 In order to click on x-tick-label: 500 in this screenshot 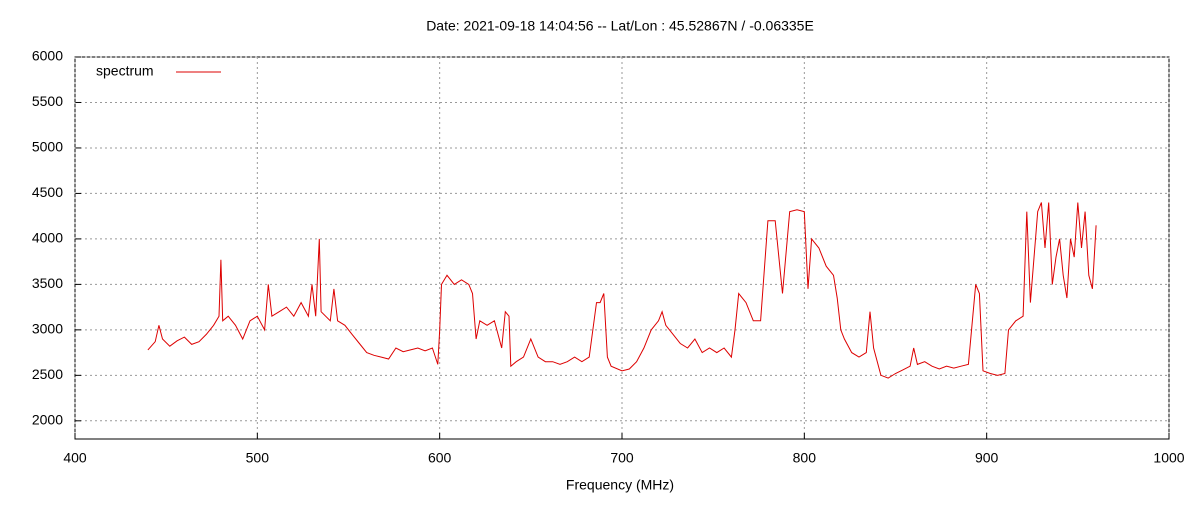, I will do `click(258, 458)`.